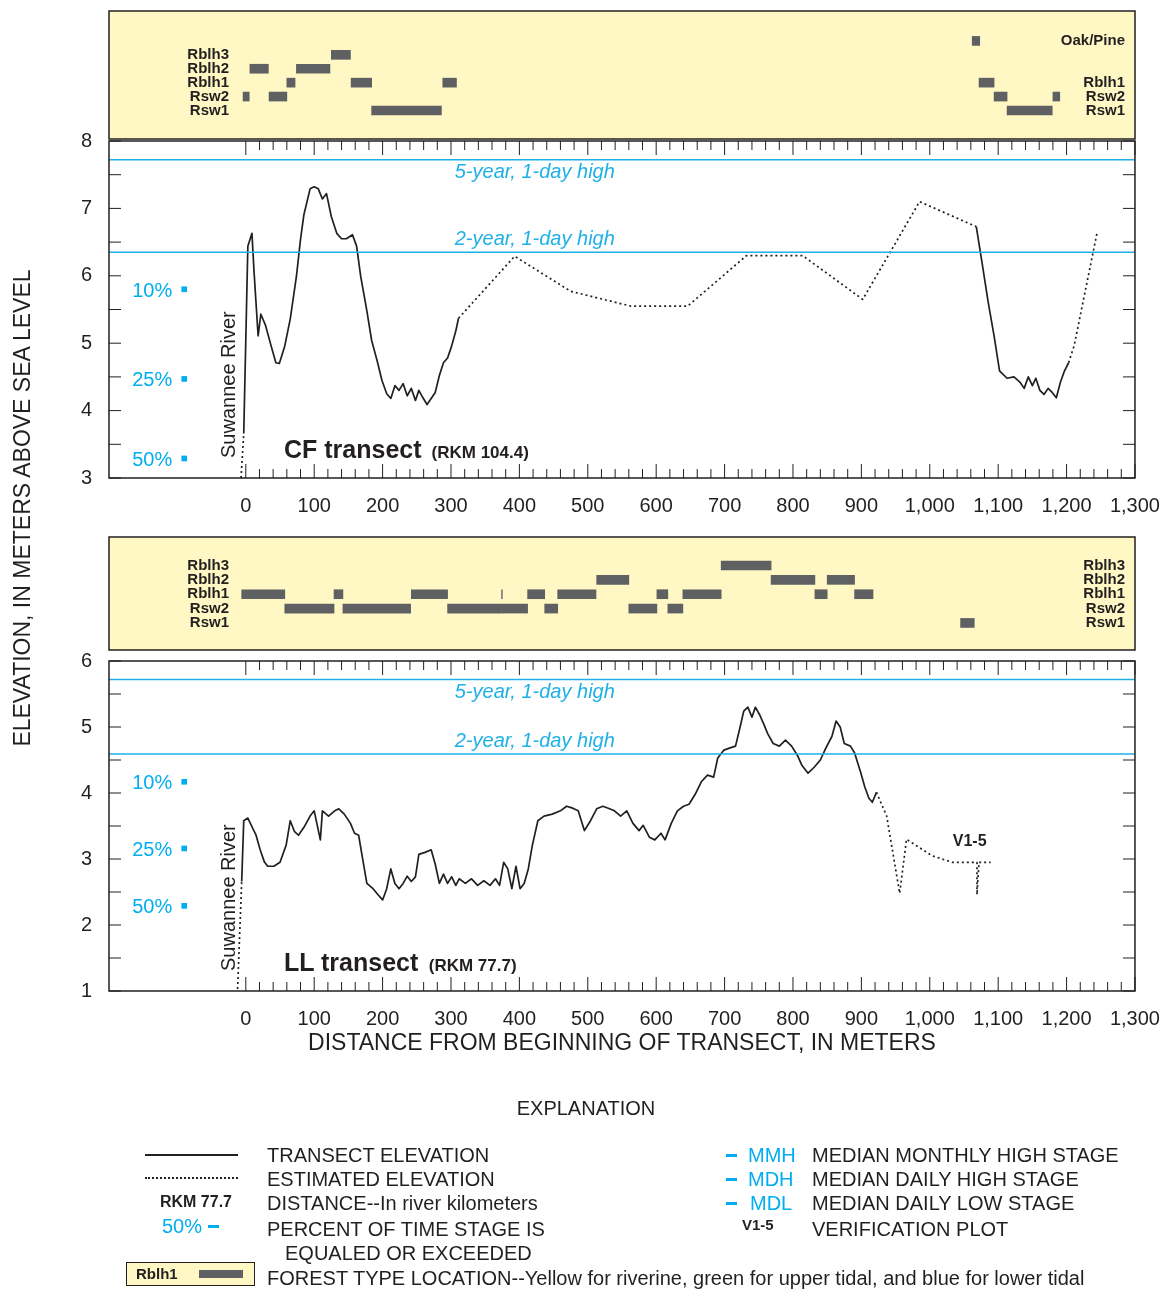  I want to click on text: LL transect, so click(351, 962).